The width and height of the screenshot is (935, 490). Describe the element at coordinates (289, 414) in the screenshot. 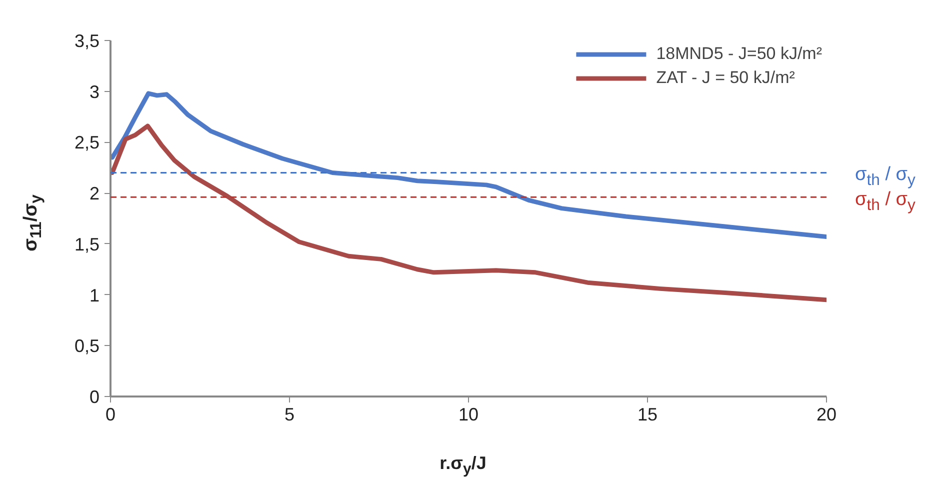

I see `x-tick-label: 5` at that location.